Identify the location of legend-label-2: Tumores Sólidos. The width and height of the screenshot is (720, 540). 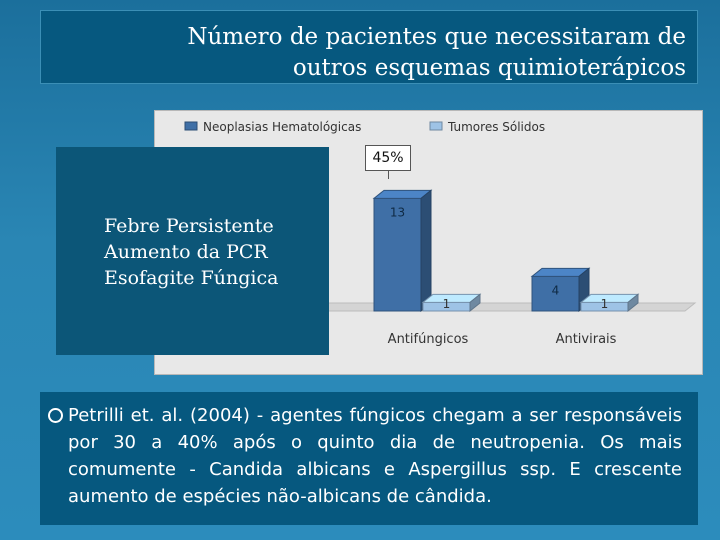
(496, 127).